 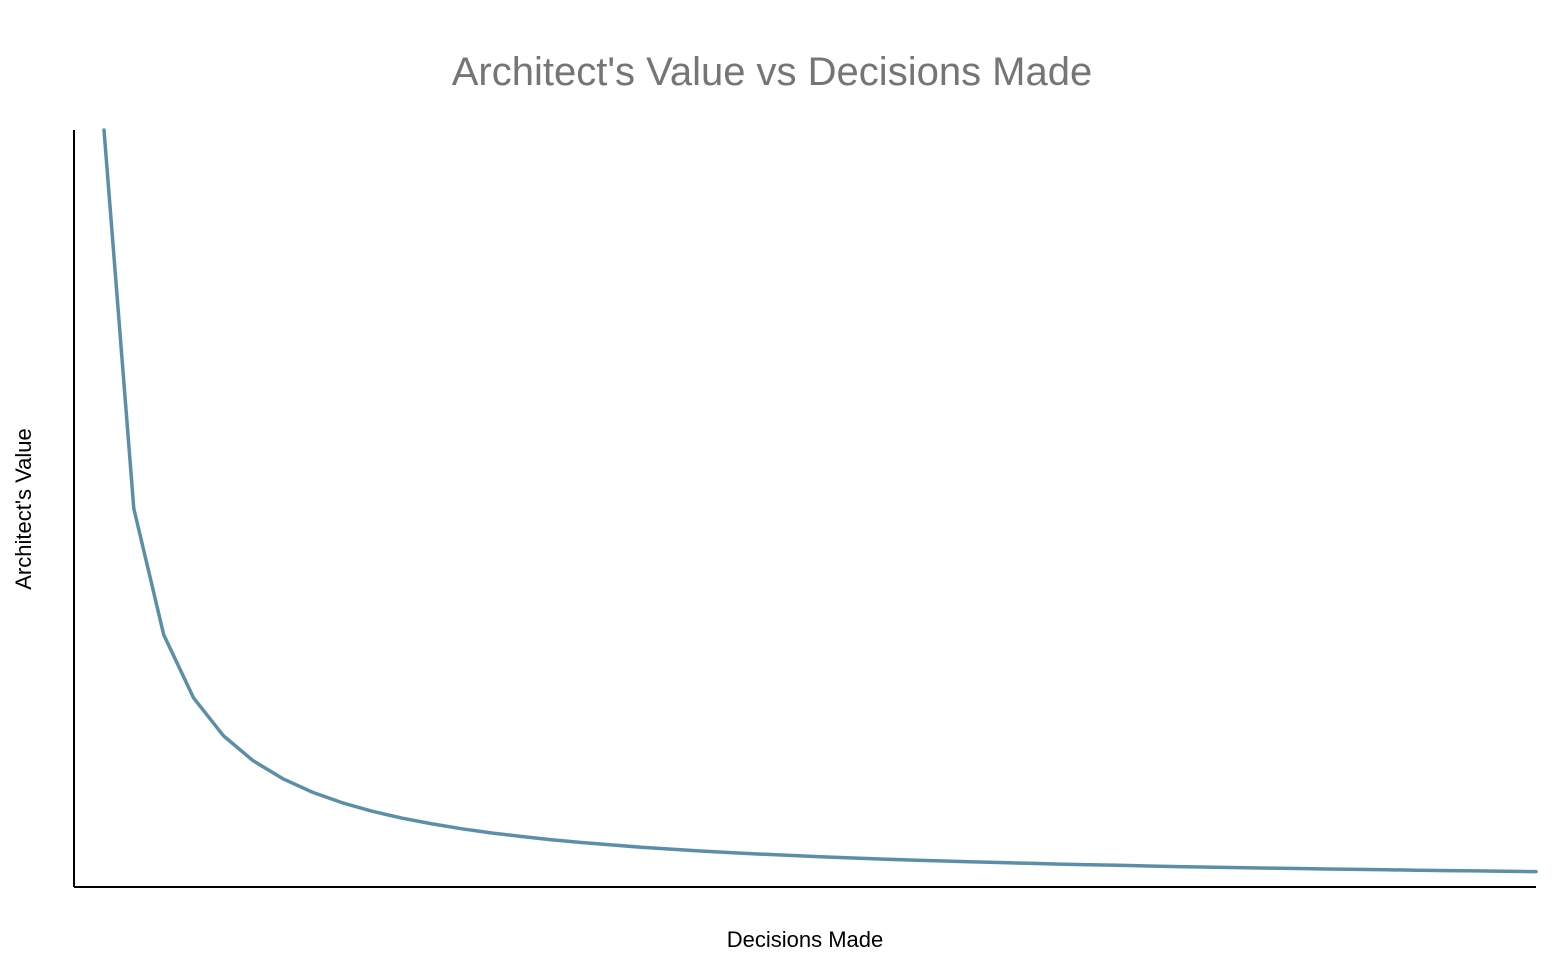 What do you see at coordinates (772, 72) in the screenshot?
I see `chart-title: Architect's Value vs Decisions Made` at bounding box center [772, 72].